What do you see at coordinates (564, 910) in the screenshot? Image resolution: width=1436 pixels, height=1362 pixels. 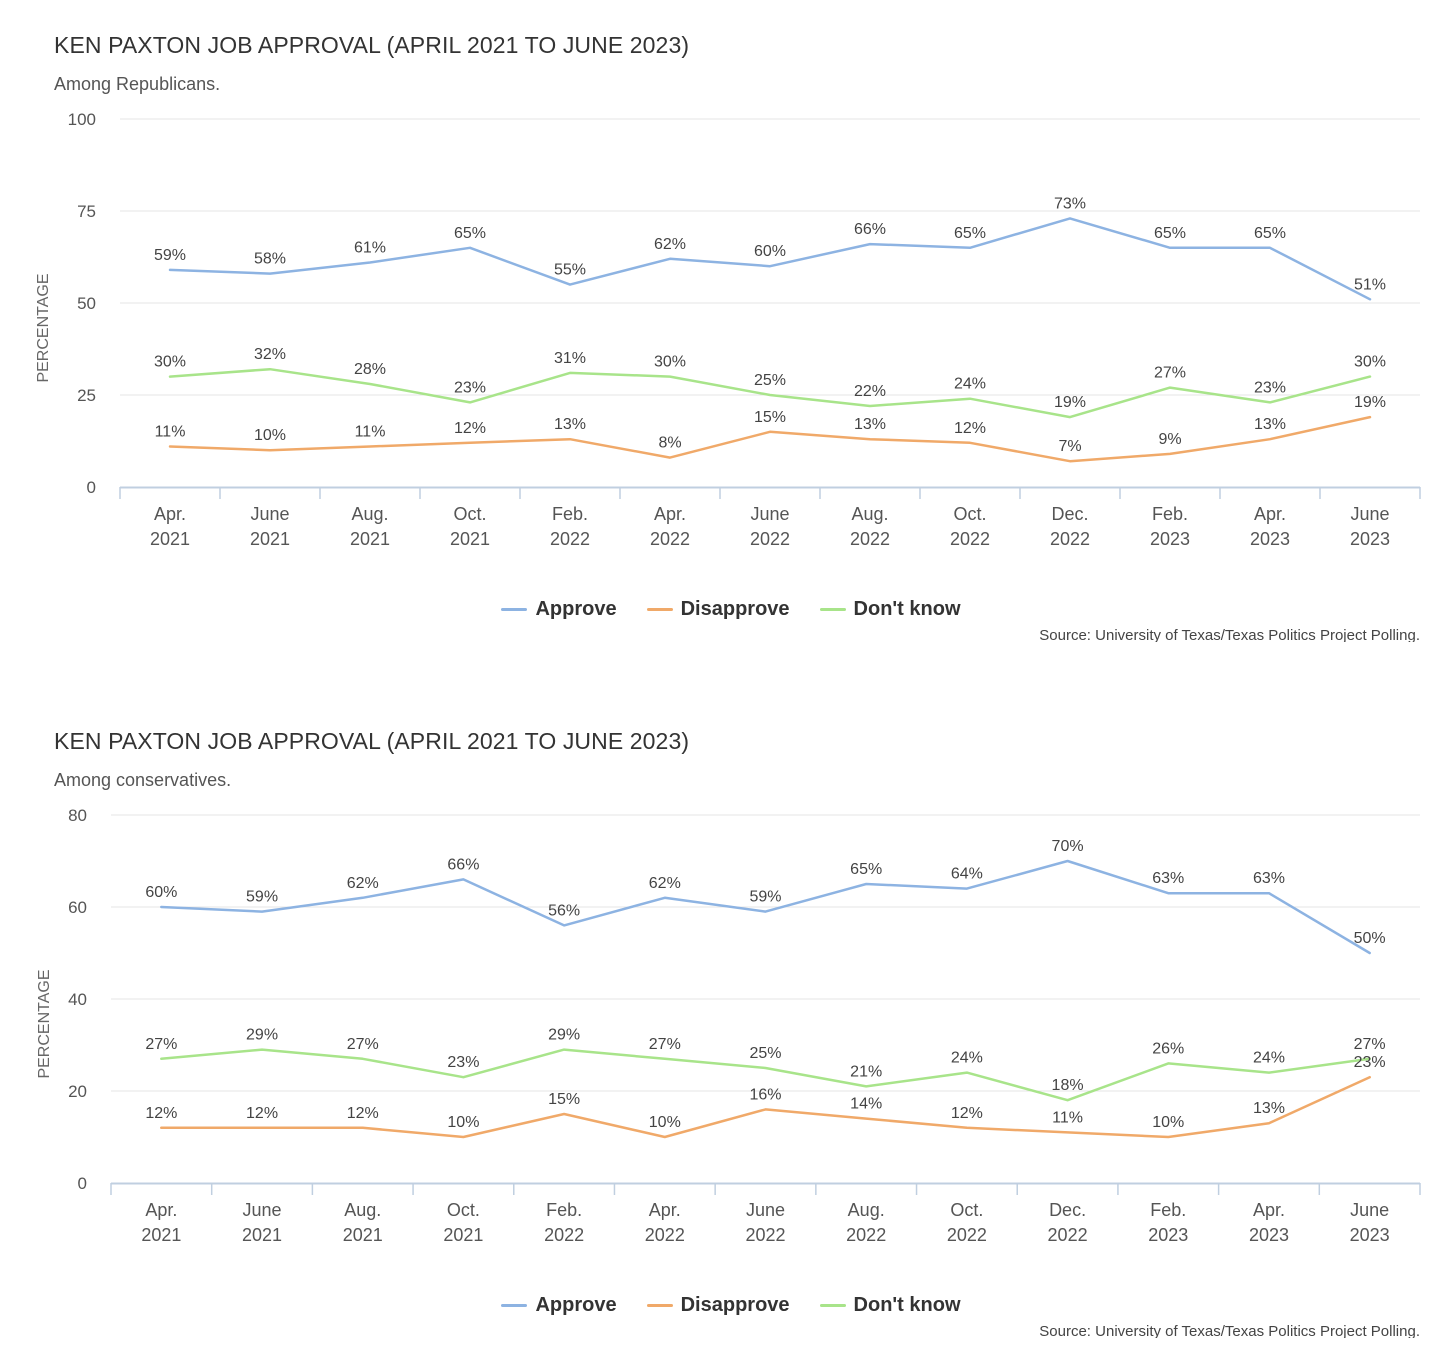 I see `data-label-approve: 56%` at bounding box center [564, 910].